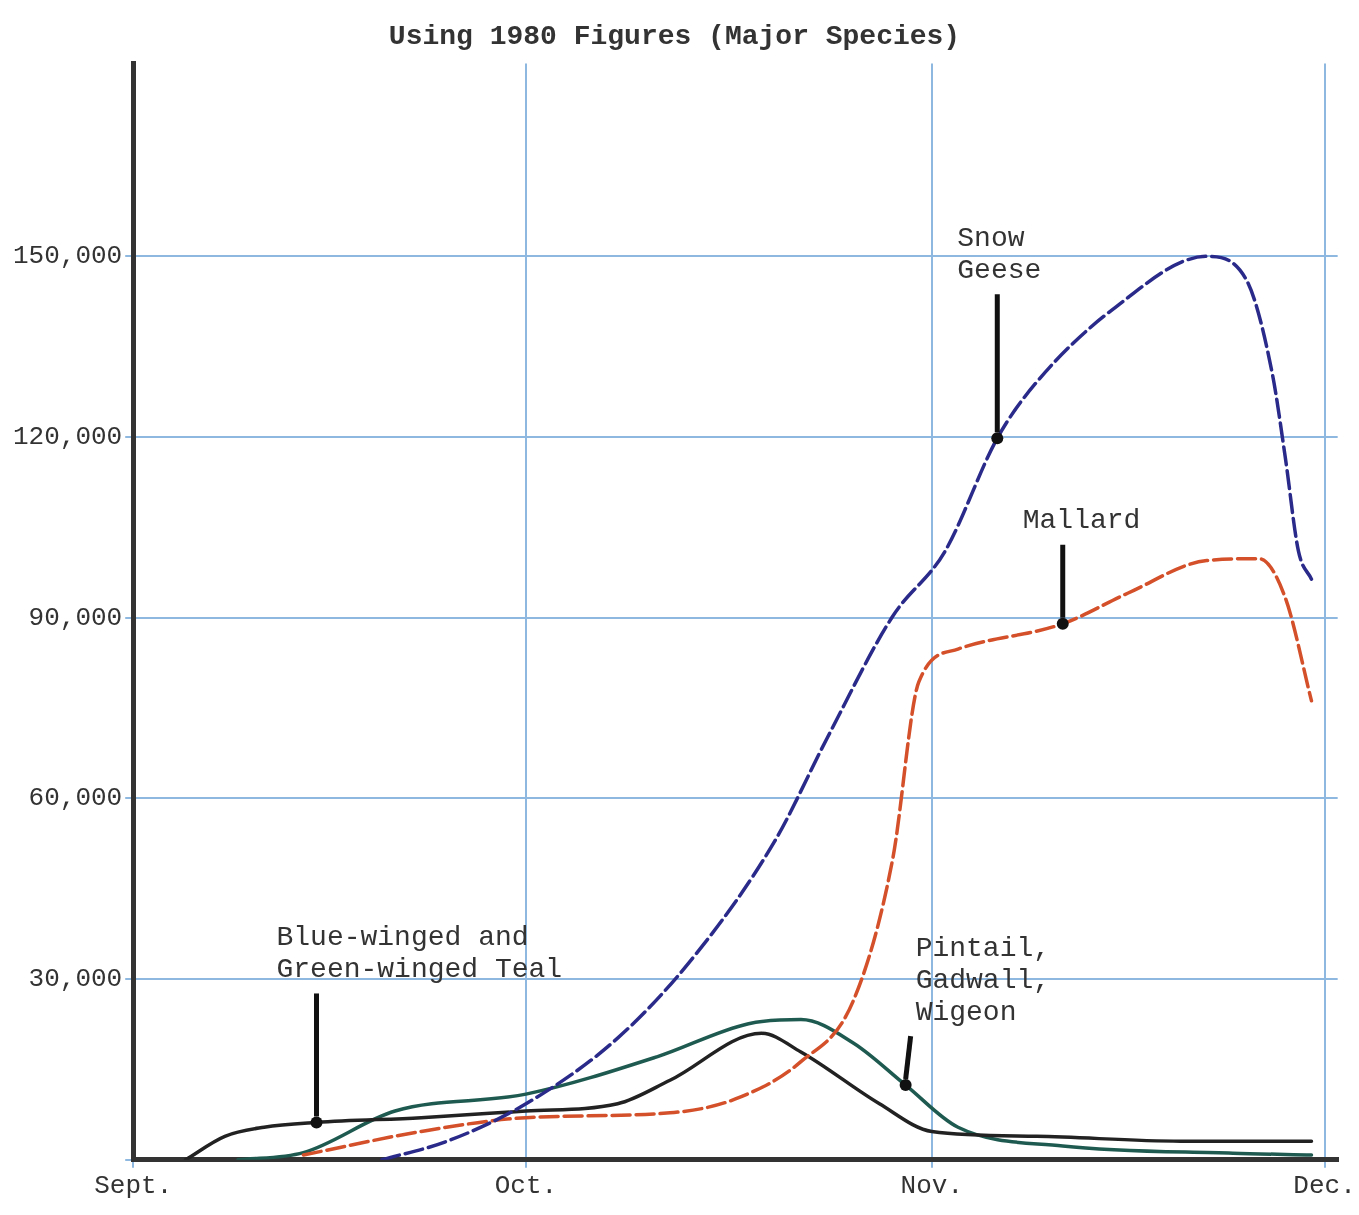 The image size is (1359, 1215). Describe the element at coordinates (674, 36) in the screenshot. I see `chart-title: Using 1980 Figures (Major Species)` at that location.